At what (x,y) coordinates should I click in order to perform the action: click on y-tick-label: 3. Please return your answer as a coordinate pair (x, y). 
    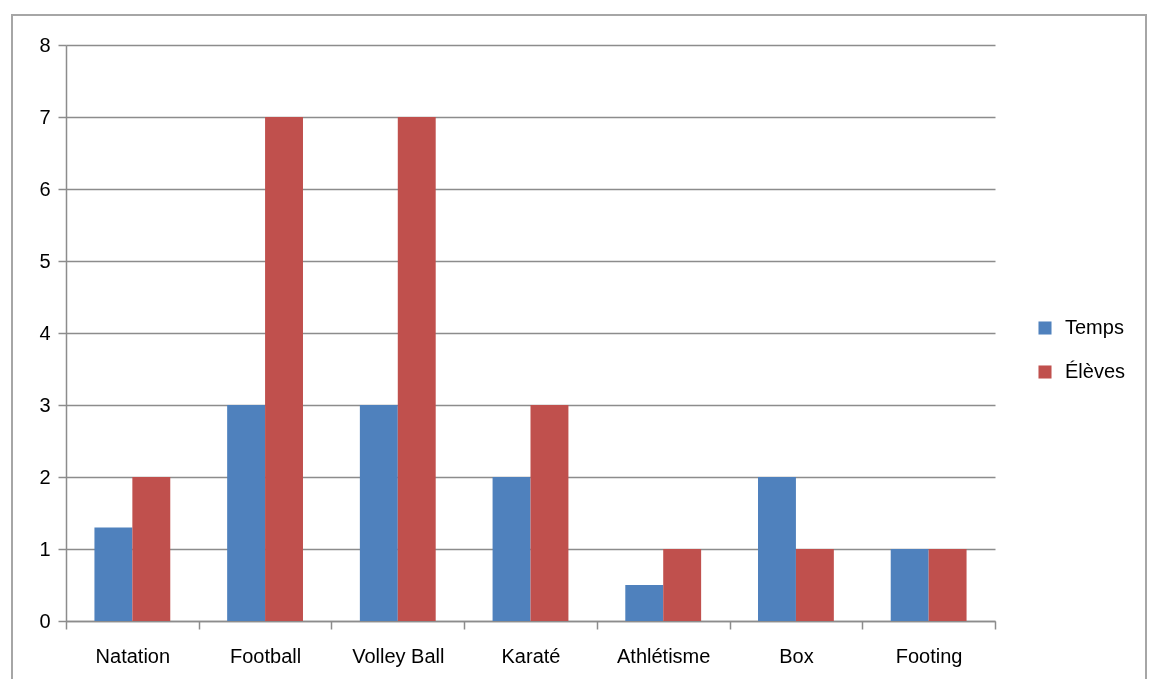
    Looking at the image, I should click on (45, 404).